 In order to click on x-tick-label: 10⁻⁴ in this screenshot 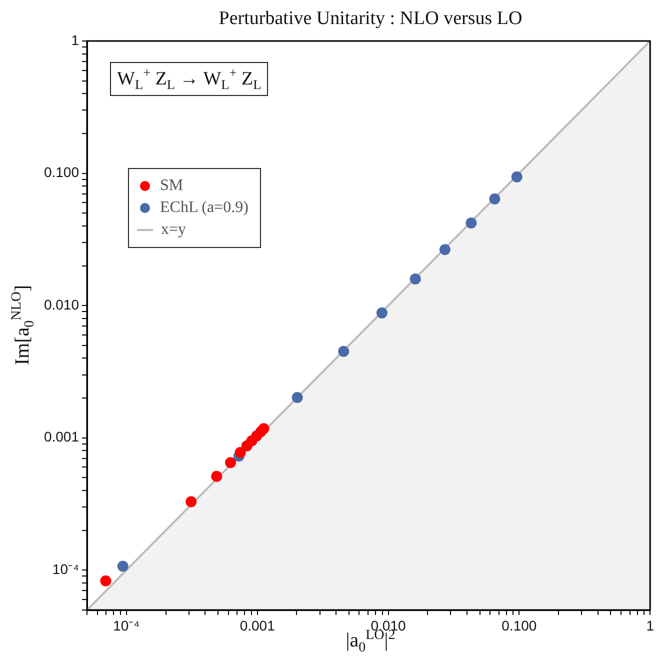, I will do `click(126, 625)`.